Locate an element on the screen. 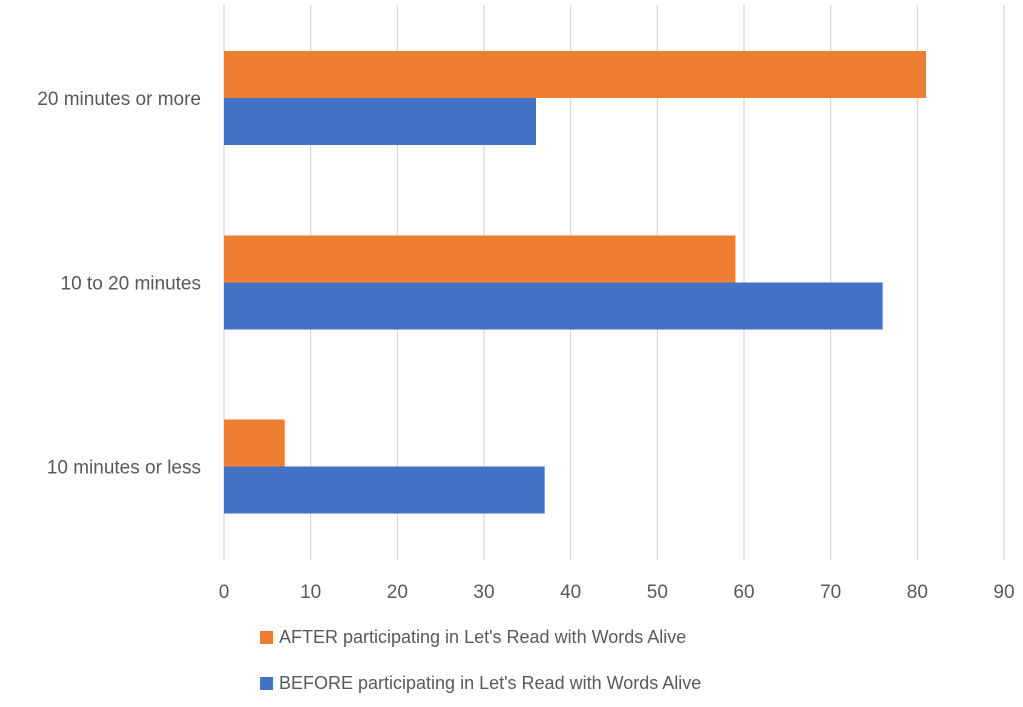 Image resolution: width=1023 pixels, height=707 pixels. category-label: 10 to 20 minutes is located at coordinates (131, 284).